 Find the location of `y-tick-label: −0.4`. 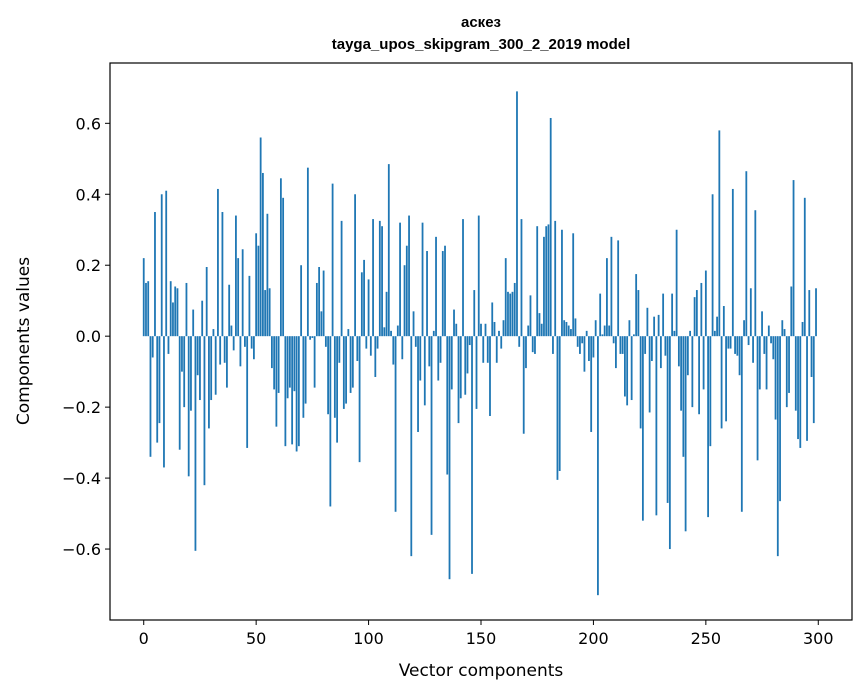

y-tick-label: −0.4 is located at coordinates (81, 478).